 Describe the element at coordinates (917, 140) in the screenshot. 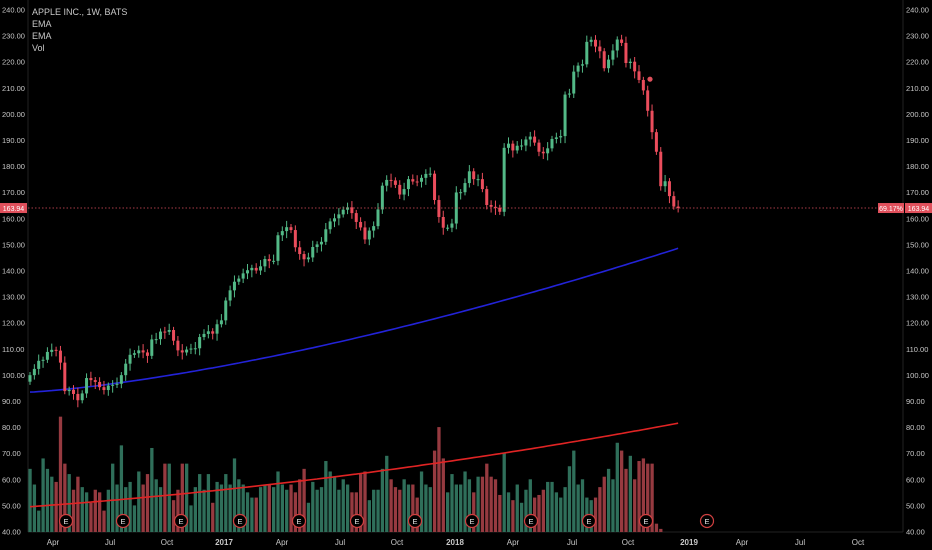

I see `y-tick-right-label: 190.00` at that location.